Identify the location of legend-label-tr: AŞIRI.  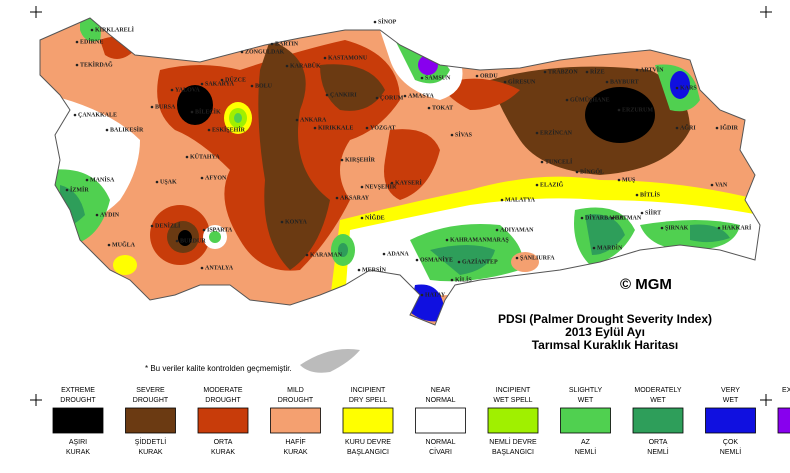
(78, 442).